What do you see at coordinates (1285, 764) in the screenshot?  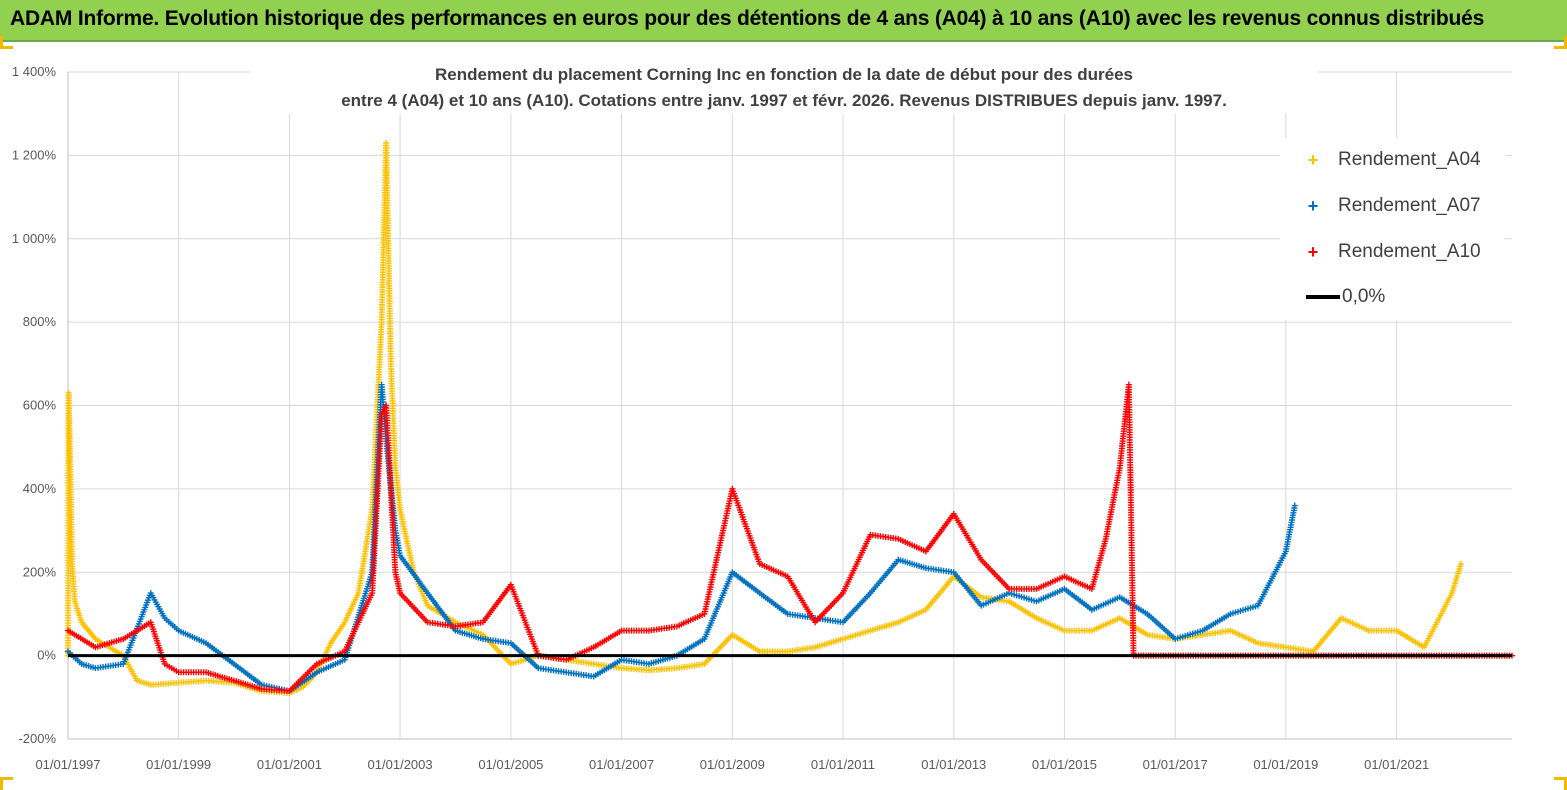 I see `x-tick-label: 01/01/2019` at bounding box center [1285, 764].